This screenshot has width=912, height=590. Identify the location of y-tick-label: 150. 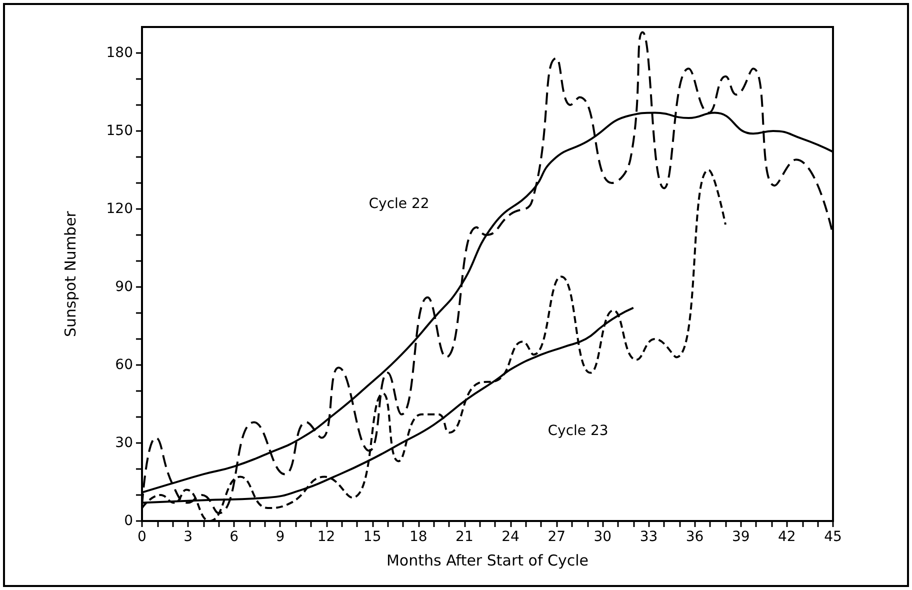
(119, 131).